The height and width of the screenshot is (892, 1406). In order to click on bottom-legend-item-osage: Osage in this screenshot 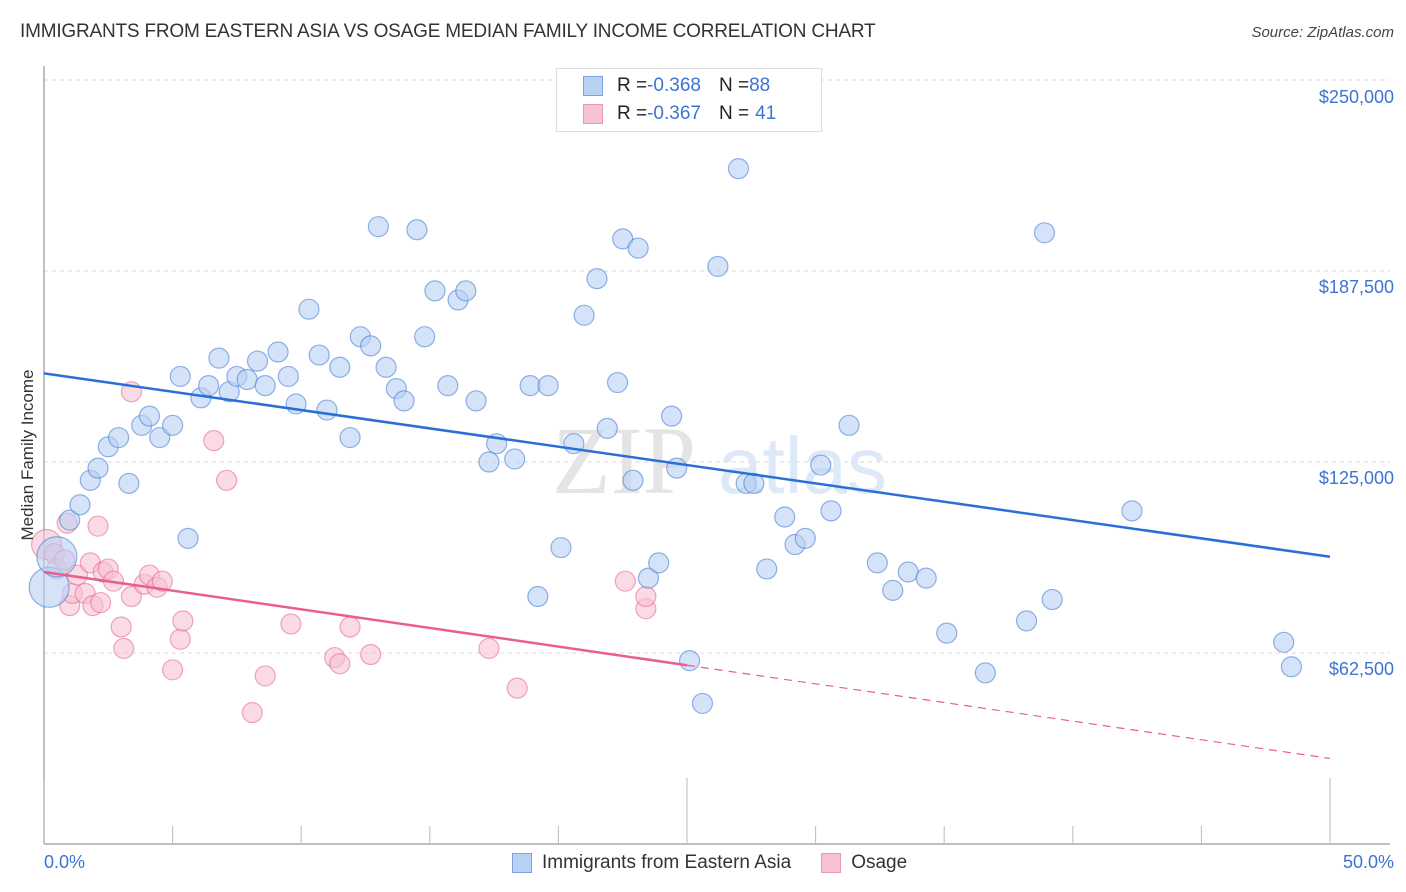, I will do `click(864, 863)`.